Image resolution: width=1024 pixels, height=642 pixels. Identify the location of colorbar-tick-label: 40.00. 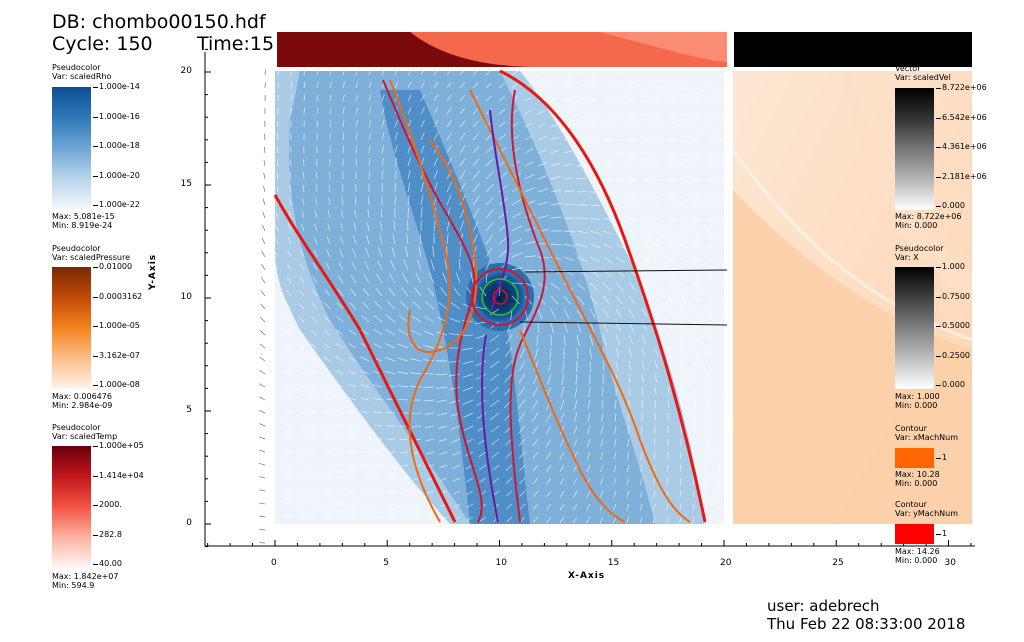
(107, 563).